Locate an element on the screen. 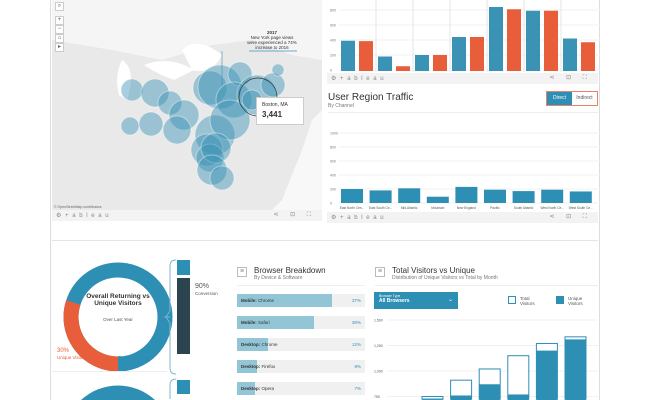 This screenshot has height=400, width=650. search-icon: ⌕ is located at coordinates (59, 6).